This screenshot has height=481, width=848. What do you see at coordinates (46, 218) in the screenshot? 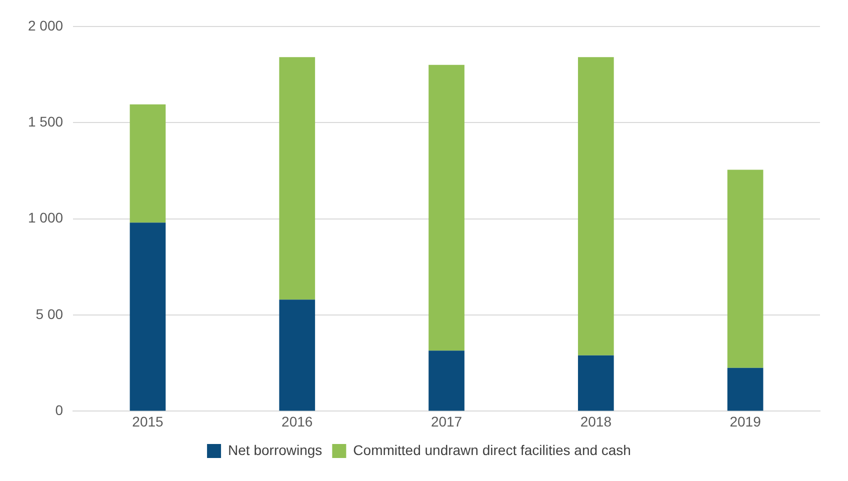
I see `y-tick-label: 1 000` at bounding box center [46, 218].